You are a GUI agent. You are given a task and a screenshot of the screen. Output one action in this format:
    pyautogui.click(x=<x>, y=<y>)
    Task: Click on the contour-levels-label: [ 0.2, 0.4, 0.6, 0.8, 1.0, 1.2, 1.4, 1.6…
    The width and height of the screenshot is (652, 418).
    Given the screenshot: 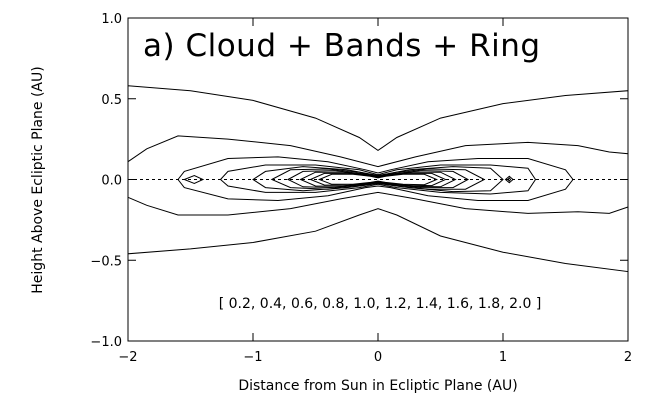 What is the action you would take?
    pyautogui.click(x=380, y=304)
    